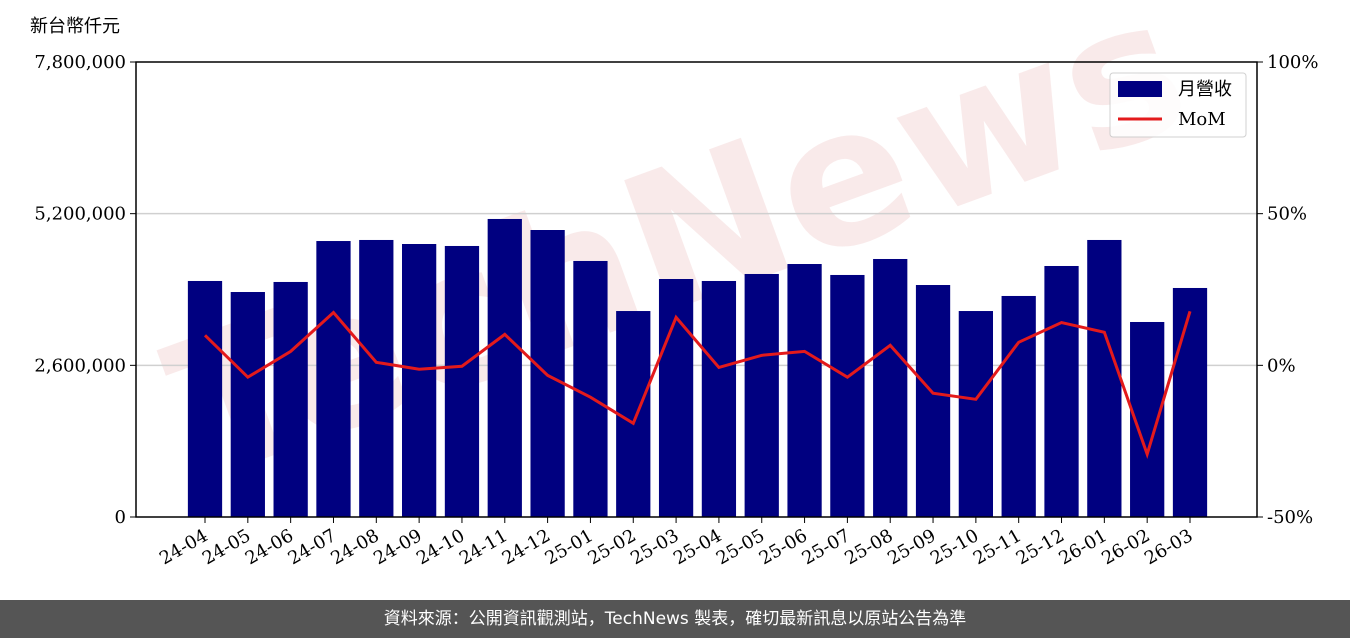 This screenshot has width=1350, height=638. Describe the element at coordinates (354, 547) in the screenshot. I see `x-tick-label: 24-08` at that location.